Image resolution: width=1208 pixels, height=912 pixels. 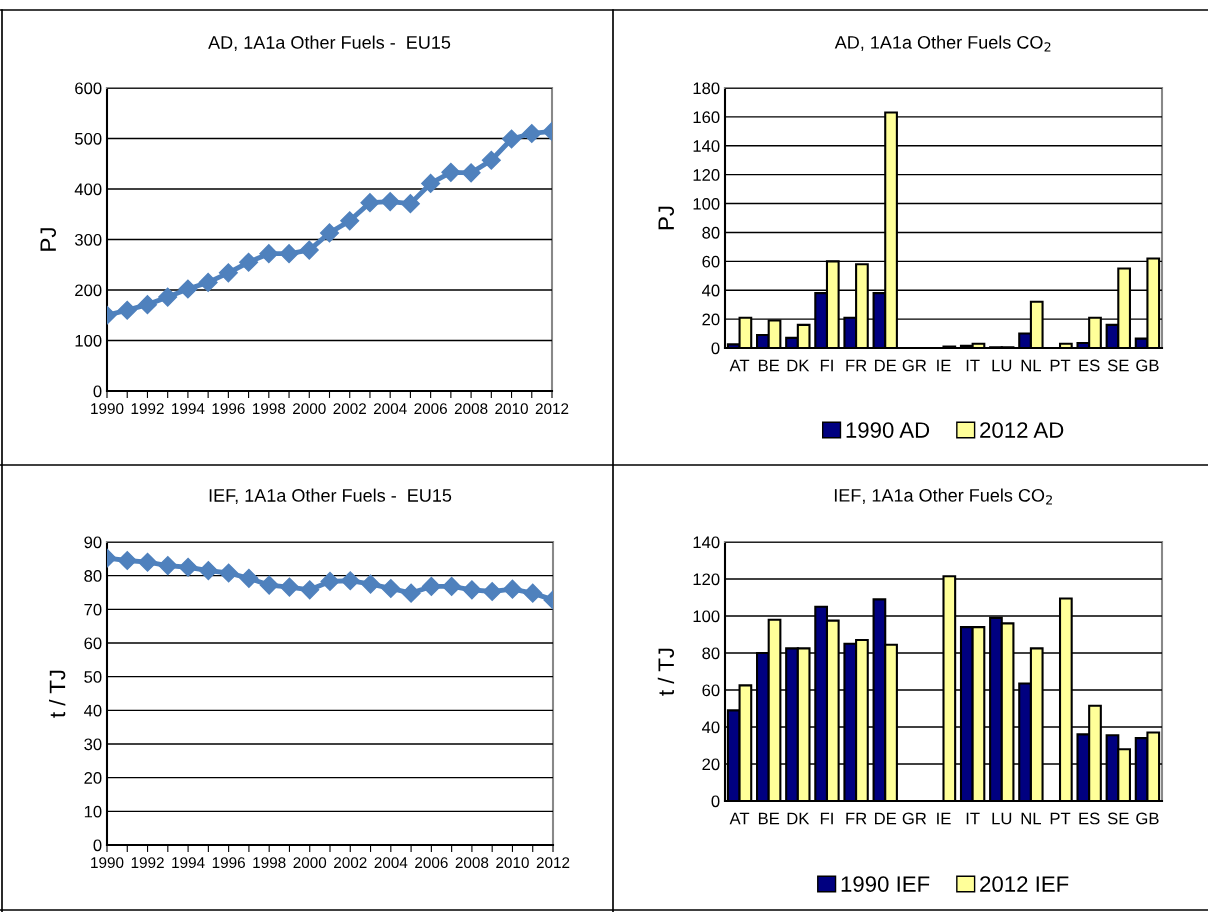 What do you see at coordinates (93, 609) in the screenshot?
I see `y-tick-label: 70` at bounding box center [93, 609].